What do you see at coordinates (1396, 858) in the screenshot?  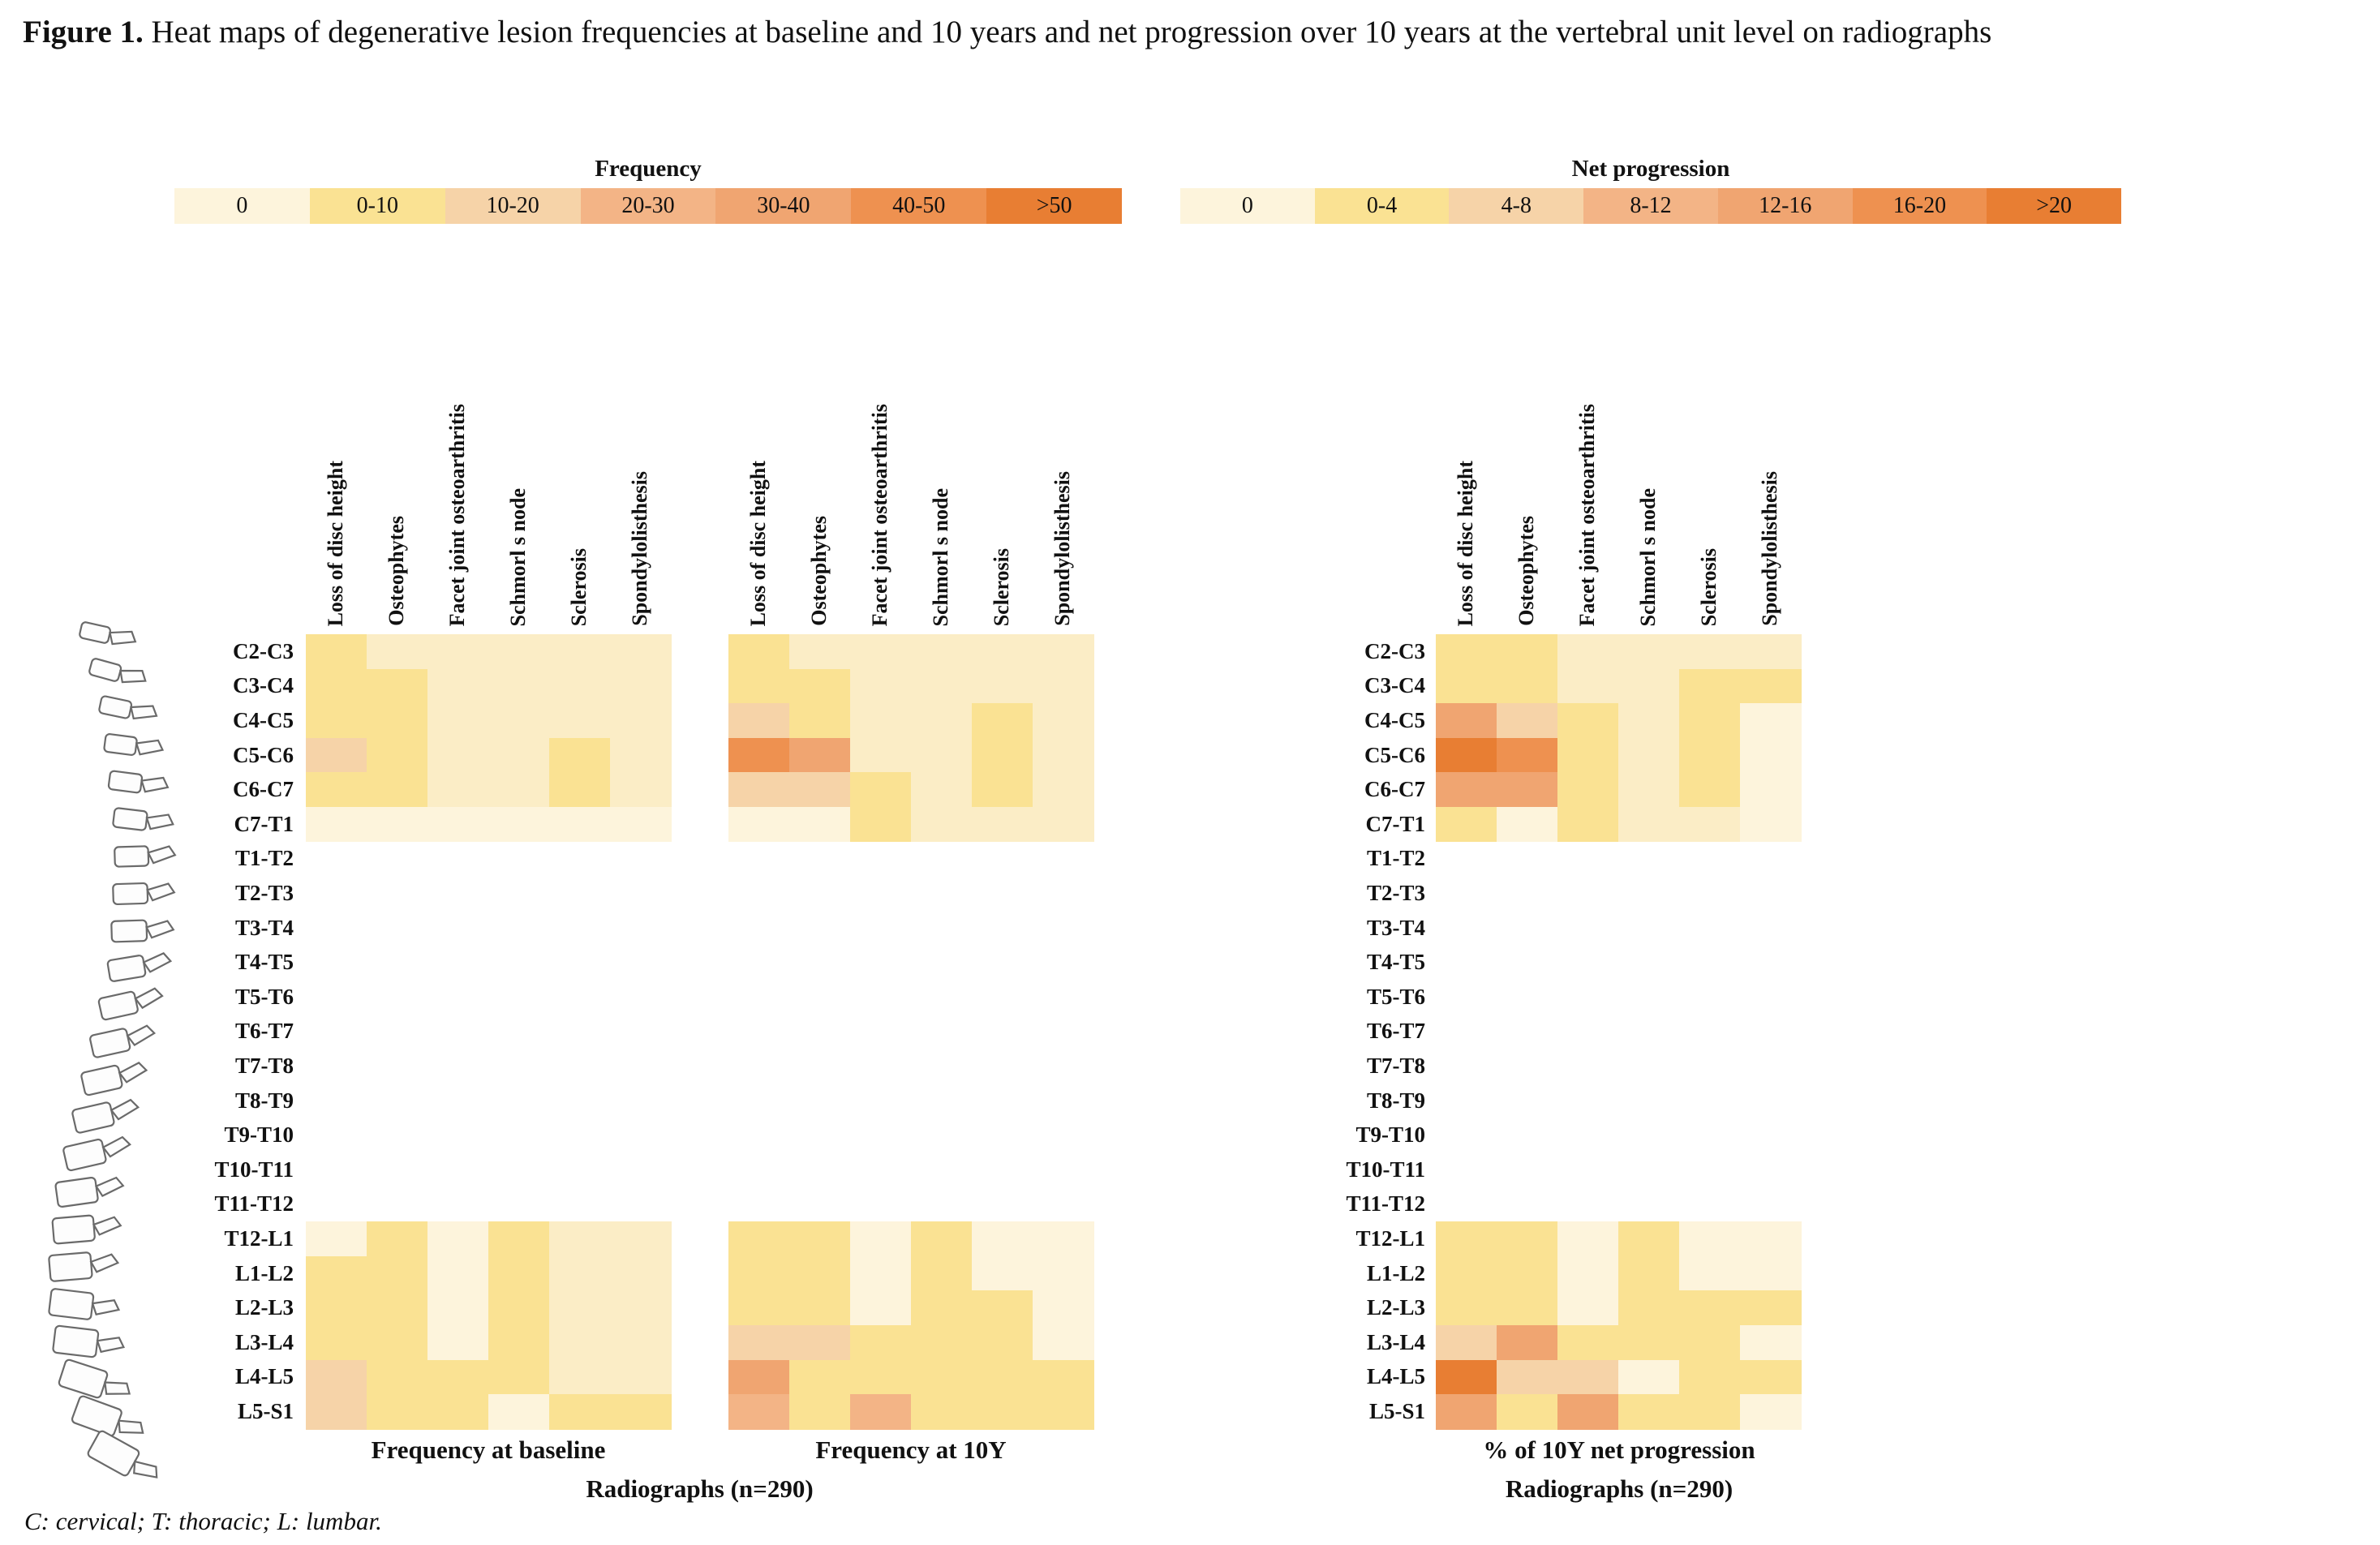 I see `row-label: T1-T2` at bounding box center [1396, 858].